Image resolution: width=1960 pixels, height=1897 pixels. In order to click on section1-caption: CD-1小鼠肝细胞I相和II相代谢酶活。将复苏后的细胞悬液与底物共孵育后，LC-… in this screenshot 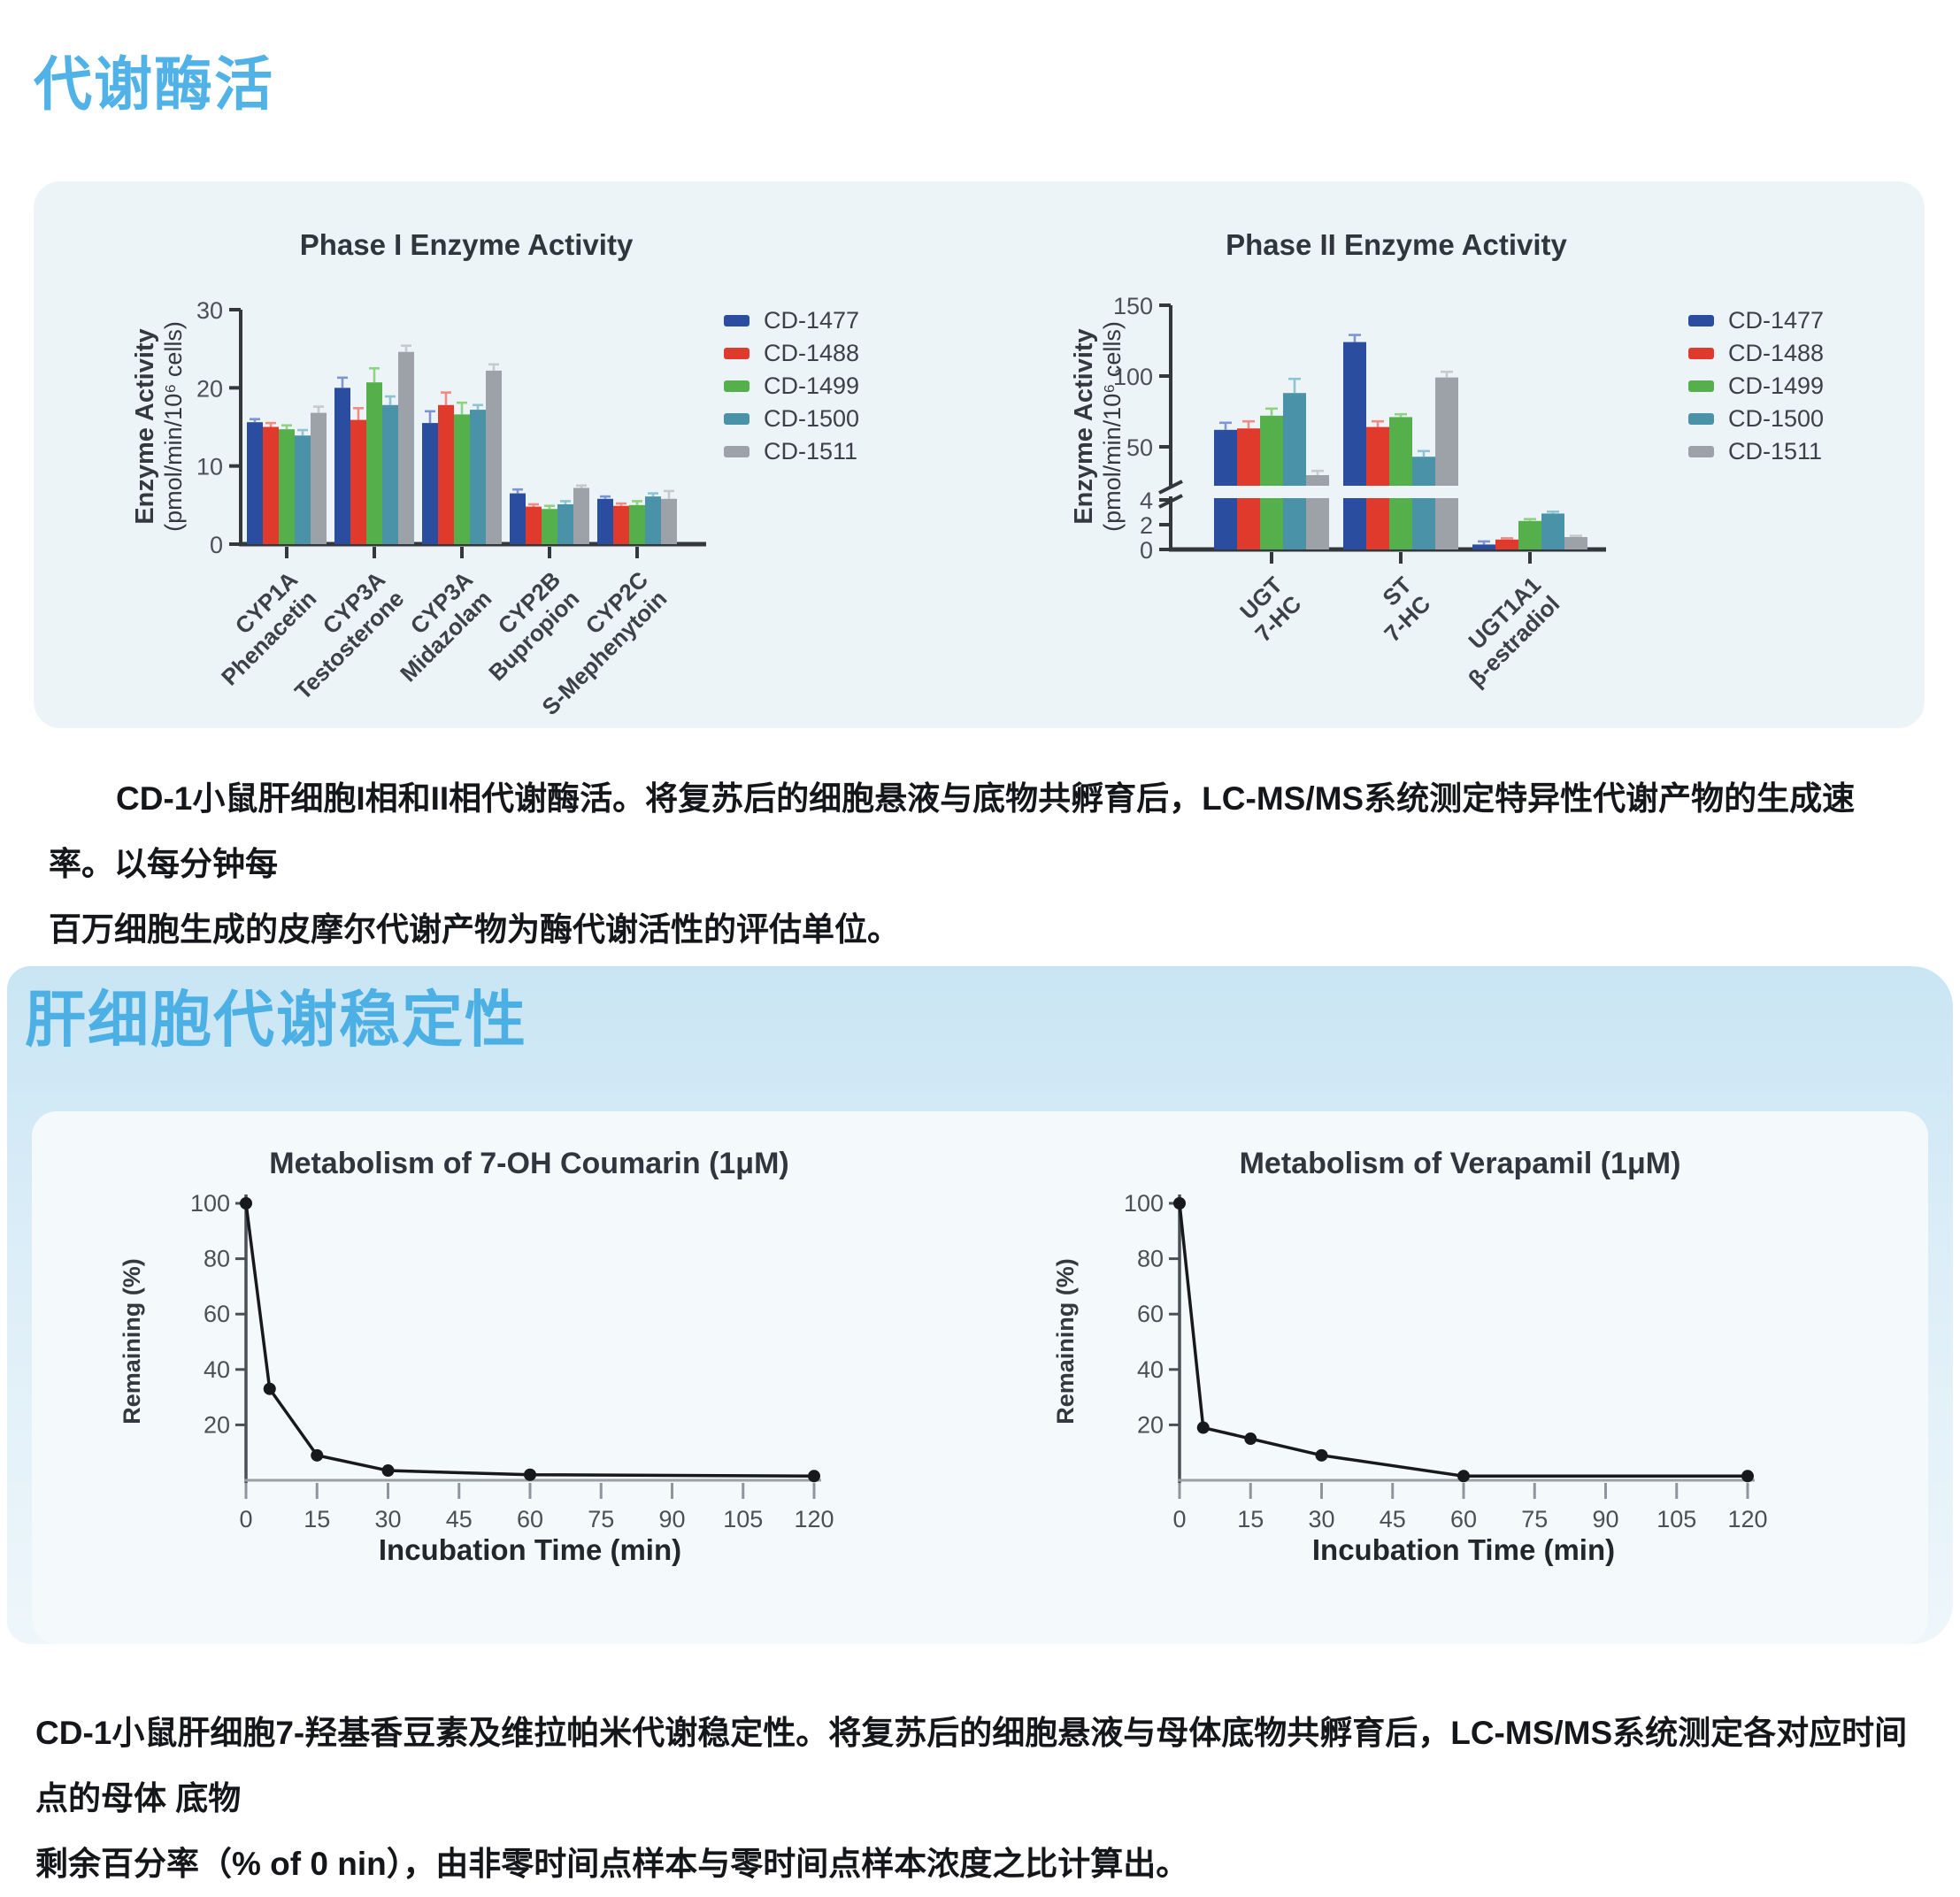, I will do `click(985, 864)`.